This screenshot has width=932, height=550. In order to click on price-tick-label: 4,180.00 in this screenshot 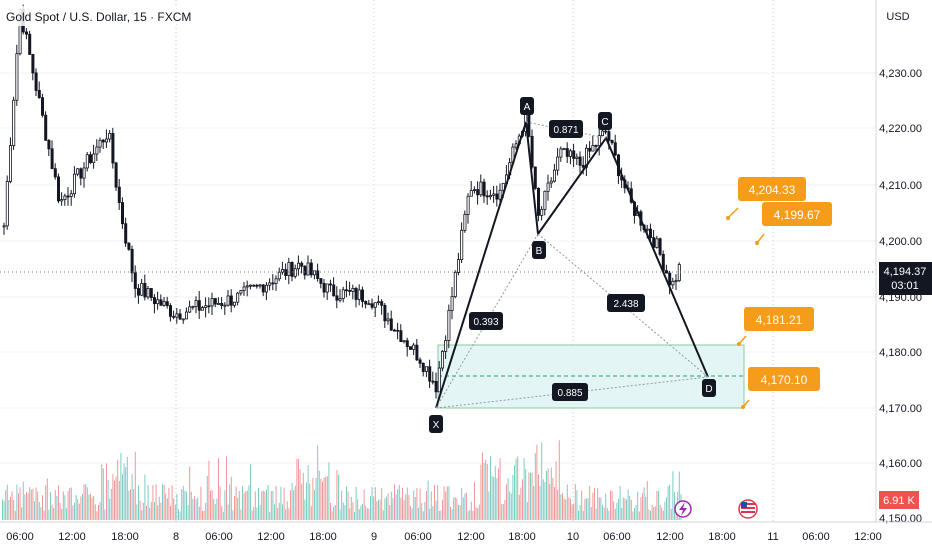, I will do `click(900, 353)`.